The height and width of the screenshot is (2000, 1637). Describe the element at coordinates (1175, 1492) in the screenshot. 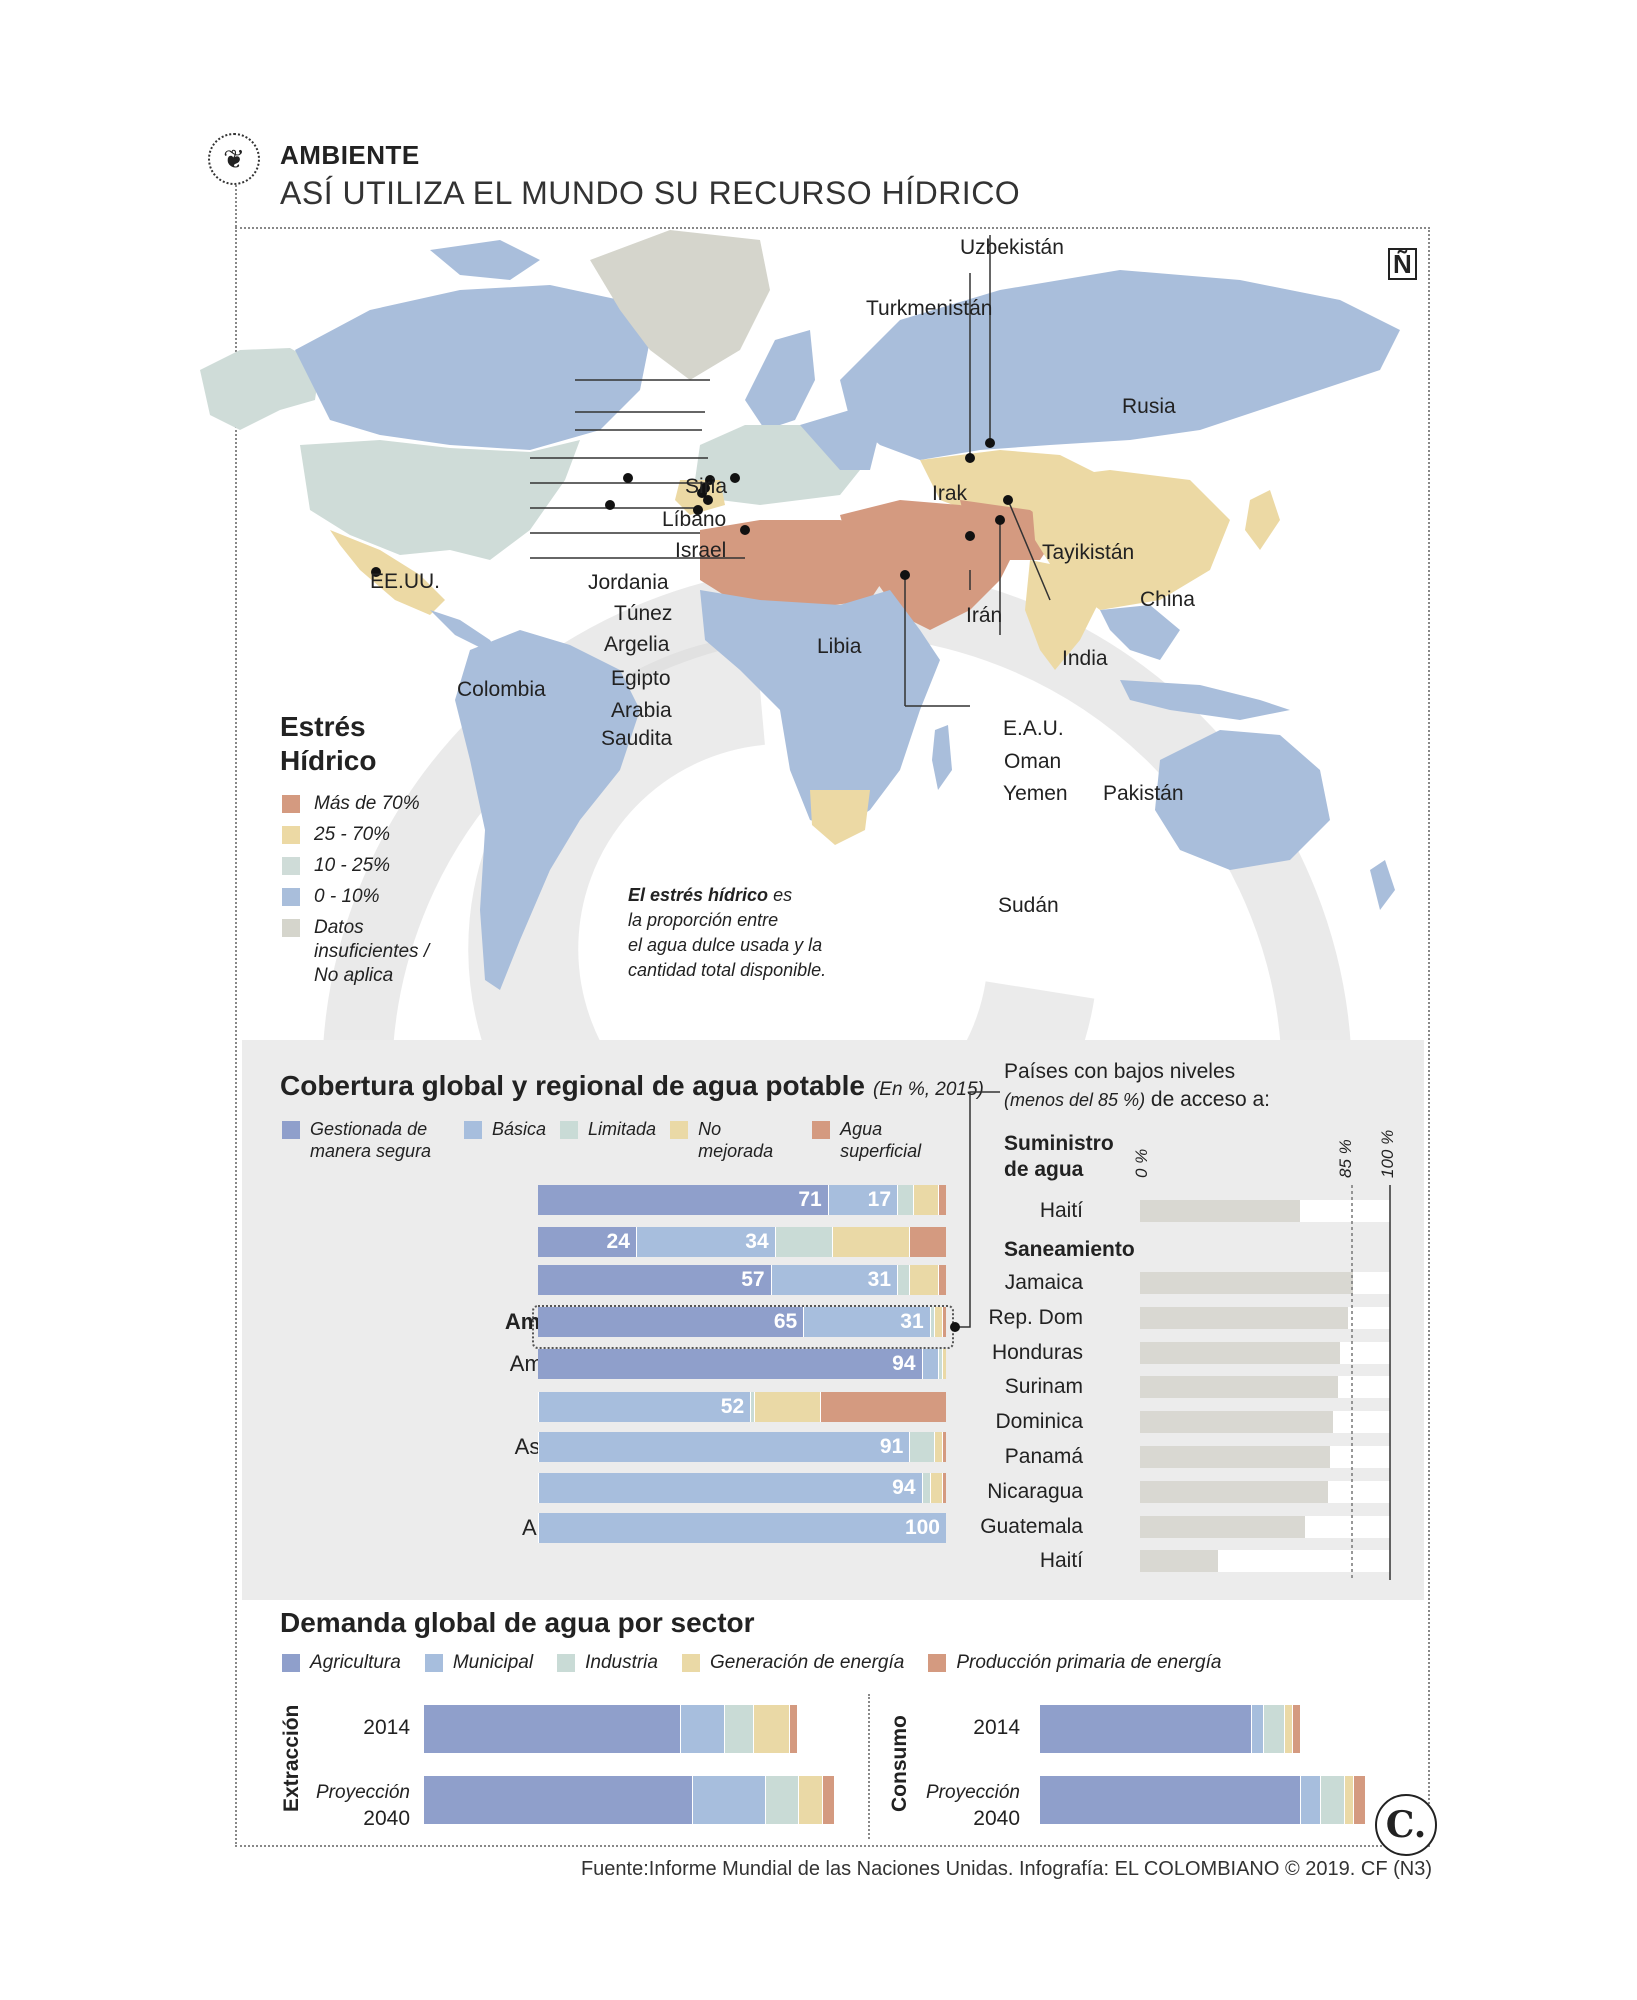

I see `low-access-row: Nicaragua` at that location.